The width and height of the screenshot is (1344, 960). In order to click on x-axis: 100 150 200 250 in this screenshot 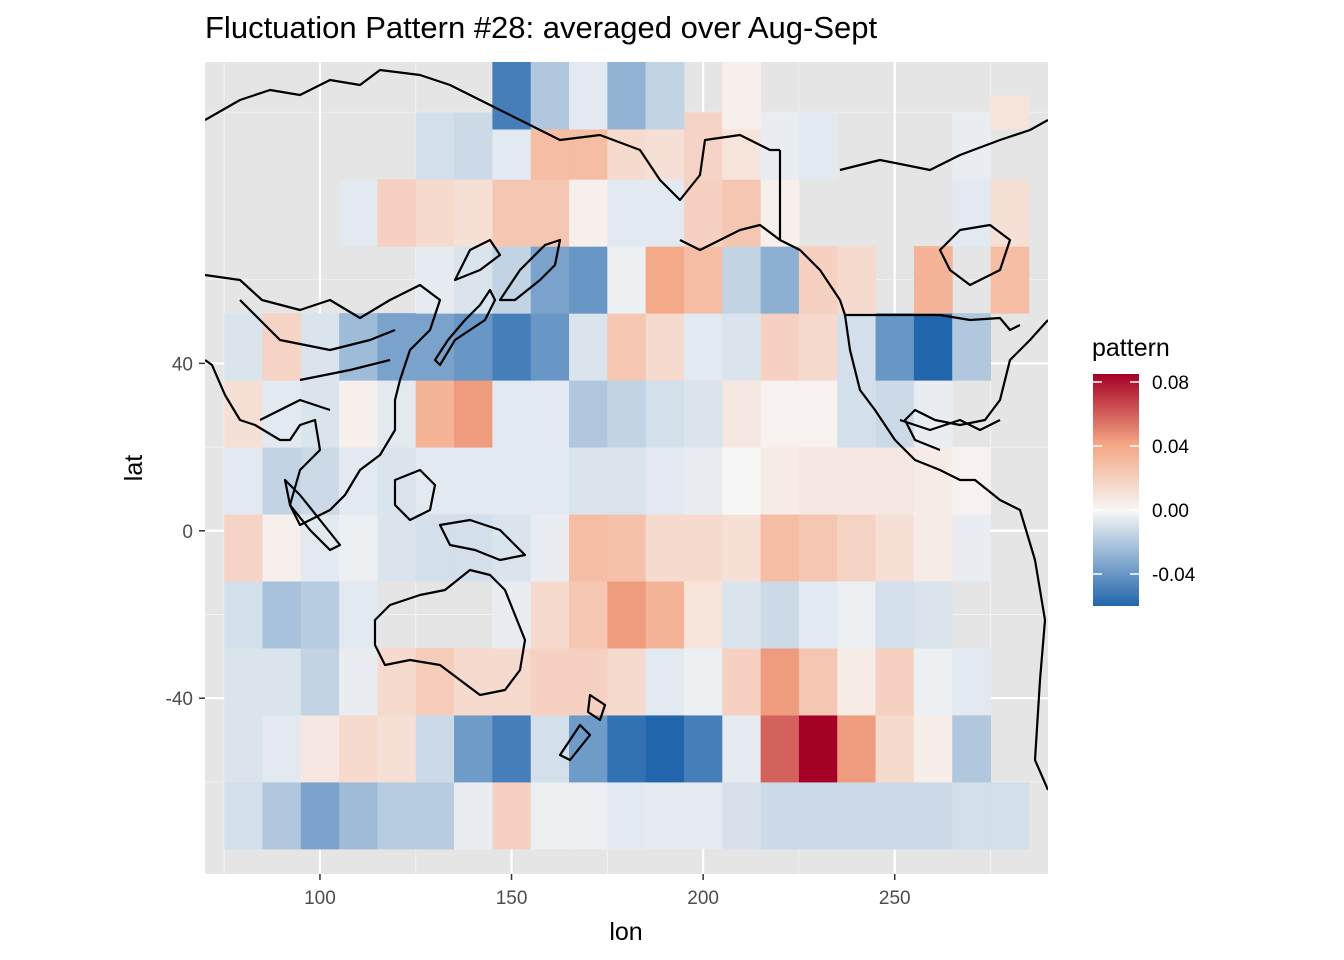, I will do `click(607, 891)`.